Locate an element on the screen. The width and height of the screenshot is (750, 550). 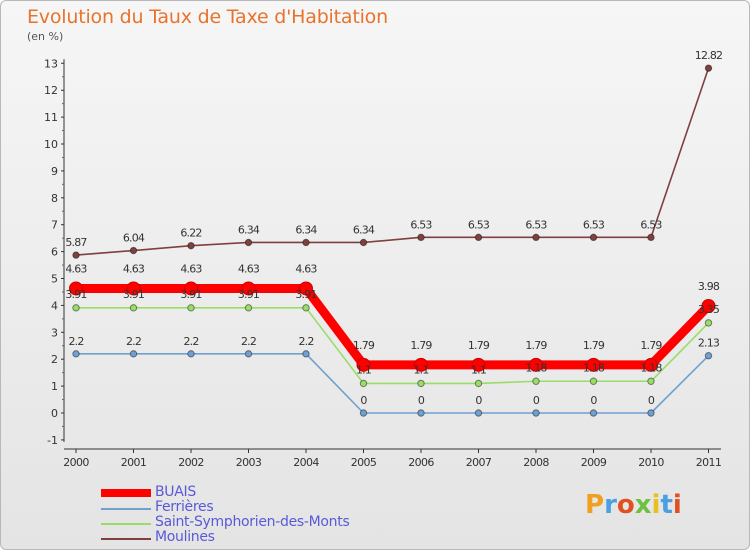
logo-letter: t is located at coordinates (666, 505).